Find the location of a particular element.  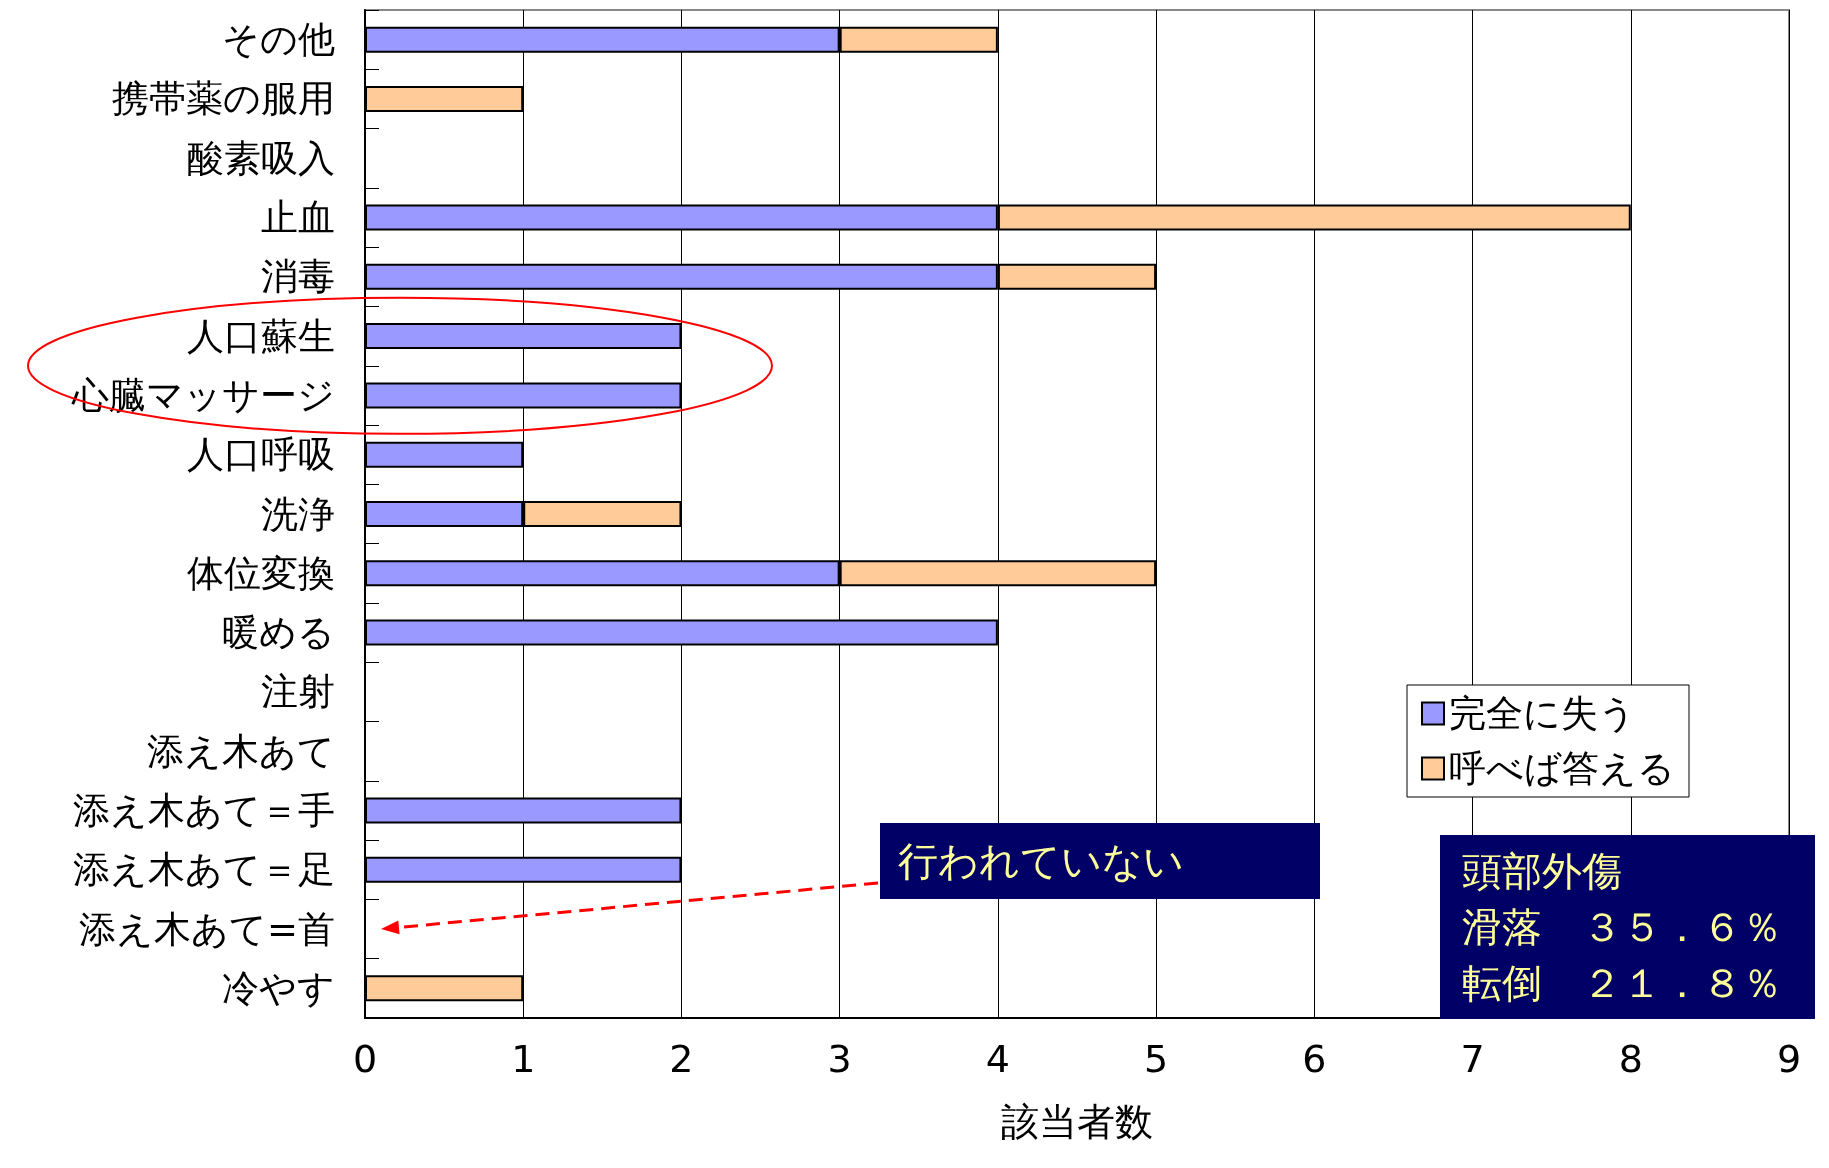

x-tick-label: 0 is located at coordinates (365, 1059).